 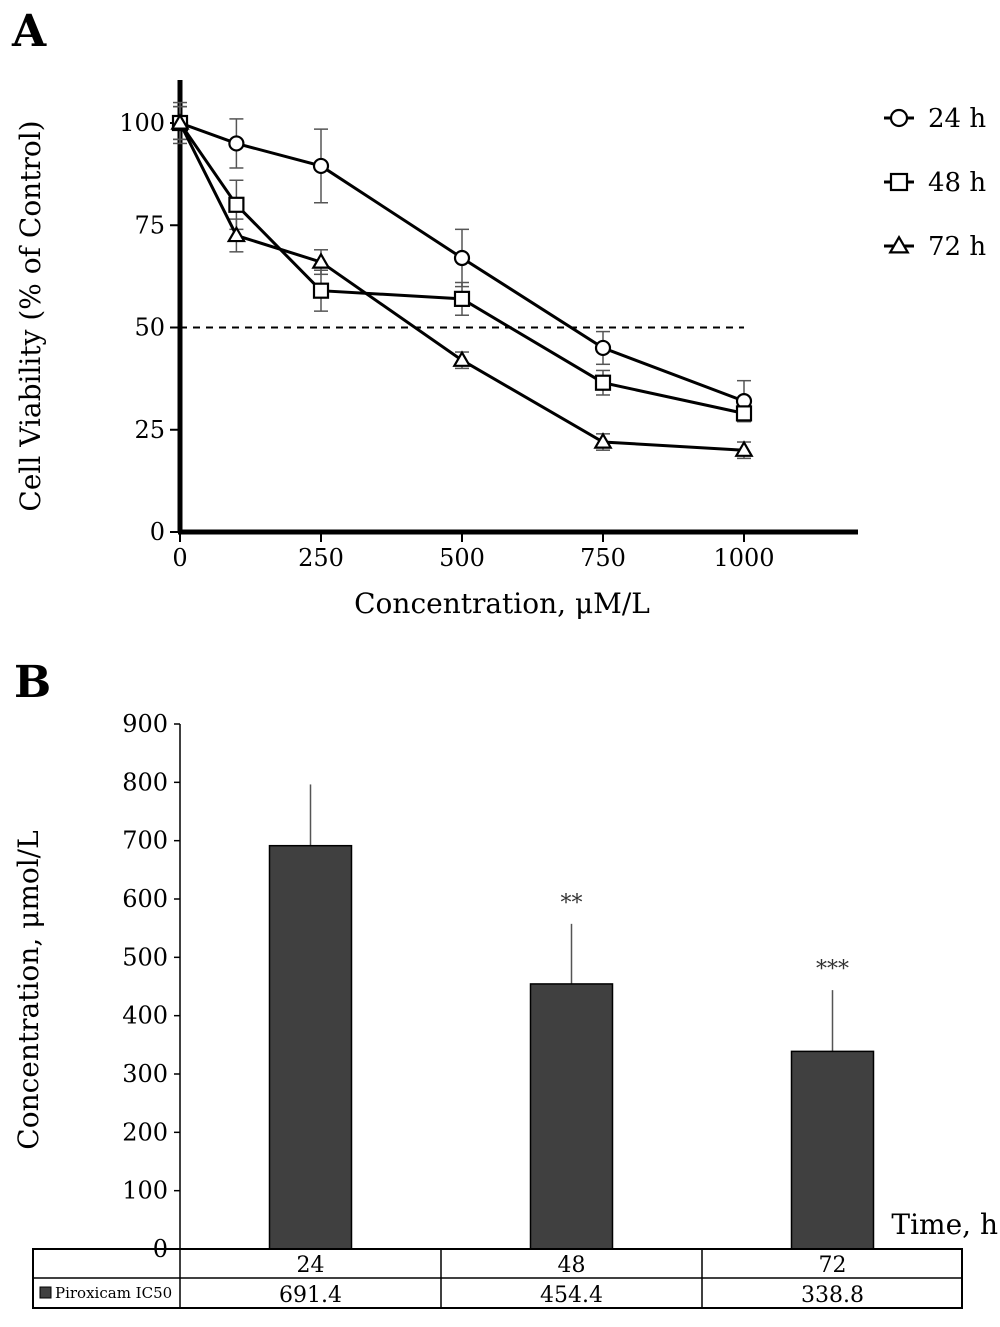 I want to click on table-legend-label: Piroxicam IC50, so click(x=113, y=1293).